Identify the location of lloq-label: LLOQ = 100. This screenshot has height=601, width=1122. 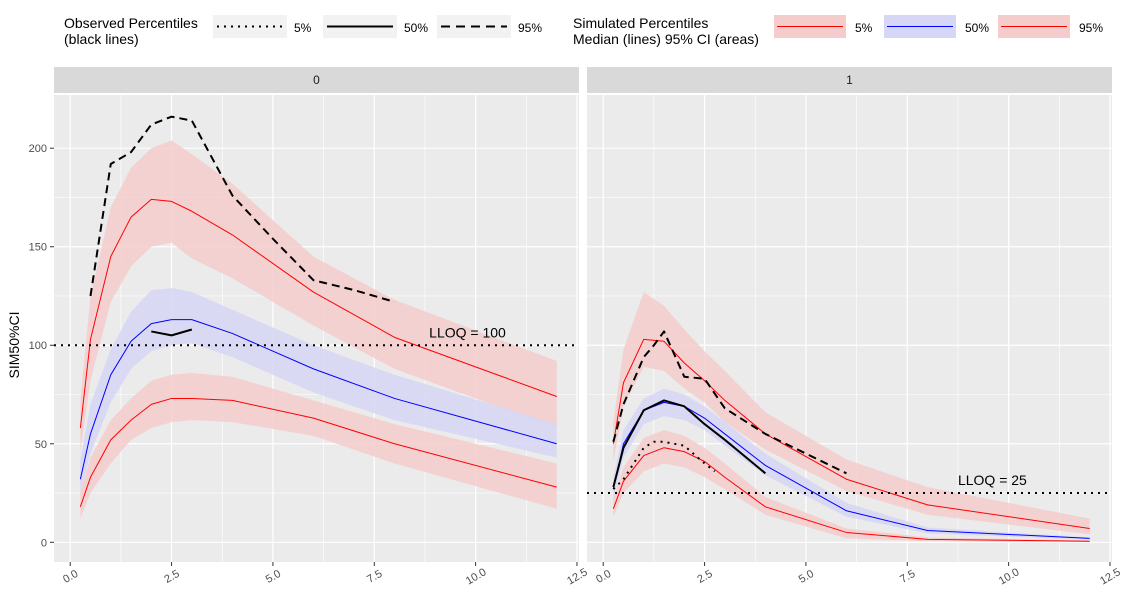
(467, 332).